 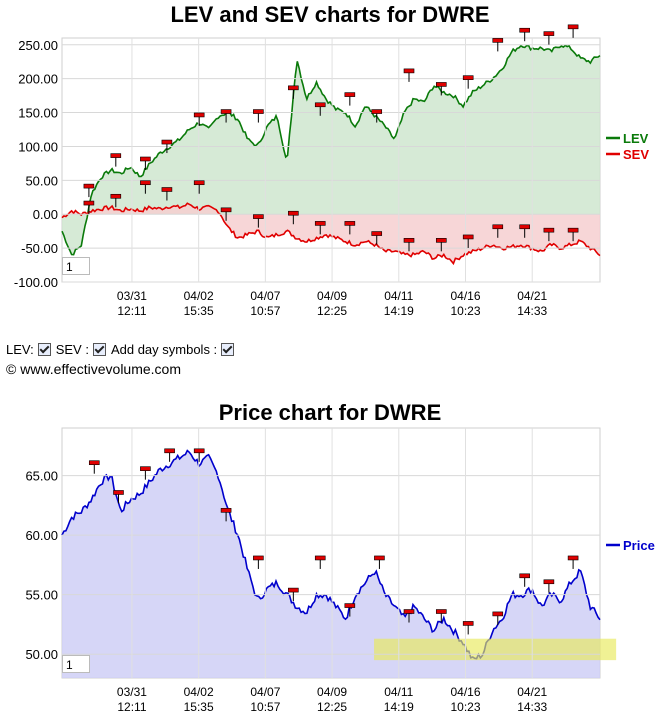 I want to click on sev-line, so click(x=331, y=234).